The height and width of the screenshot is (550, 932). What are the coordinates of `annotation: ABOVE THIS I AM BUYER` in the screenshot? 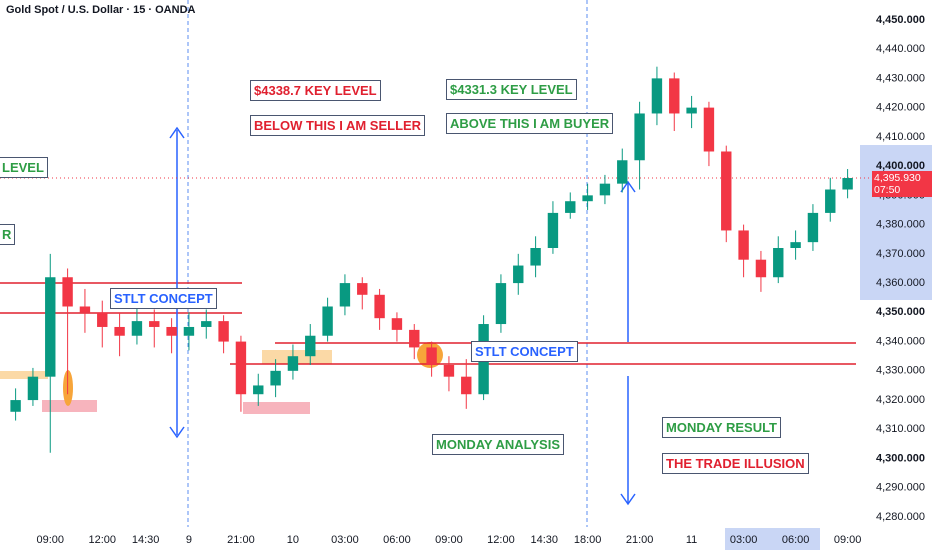 It's located at (530, 123).